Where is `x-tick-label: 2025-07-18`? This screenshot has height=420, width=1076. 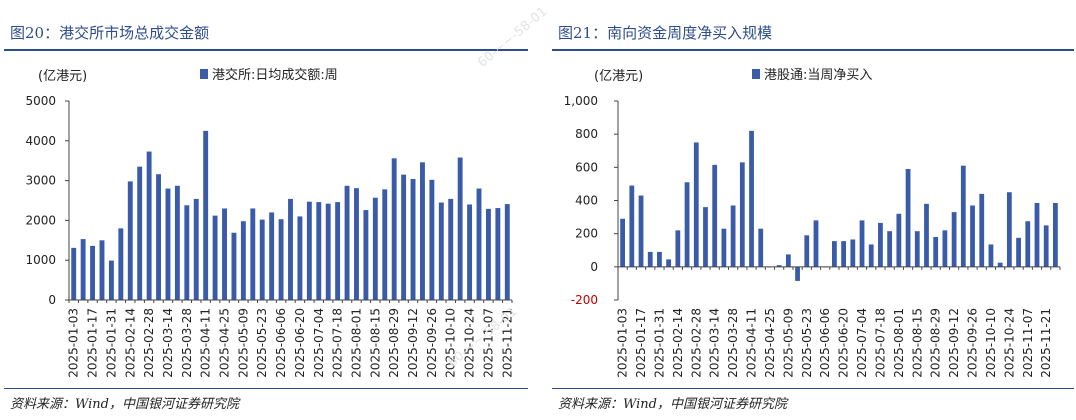
x-tick-label: 2025-07-18 is located at coordinates (338, 343).